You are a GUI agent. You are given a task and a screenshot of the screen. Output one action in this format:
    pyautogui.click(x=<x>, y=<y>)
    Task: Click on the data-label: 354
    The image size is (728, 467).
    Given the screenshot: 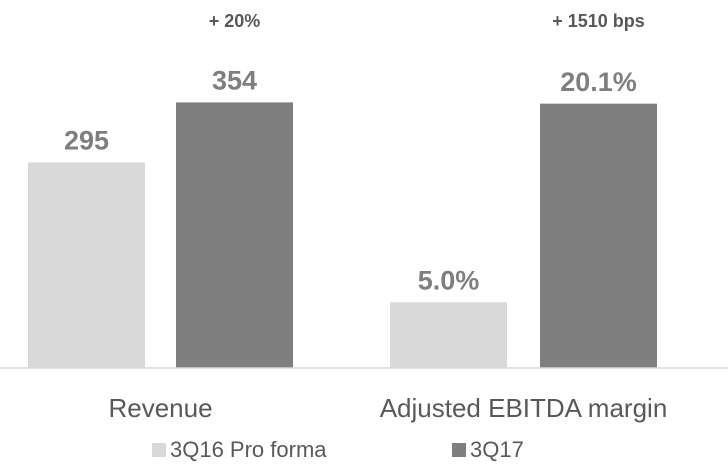 What is the action you would take?
    pyautogui.click(x=234, y=81)
    